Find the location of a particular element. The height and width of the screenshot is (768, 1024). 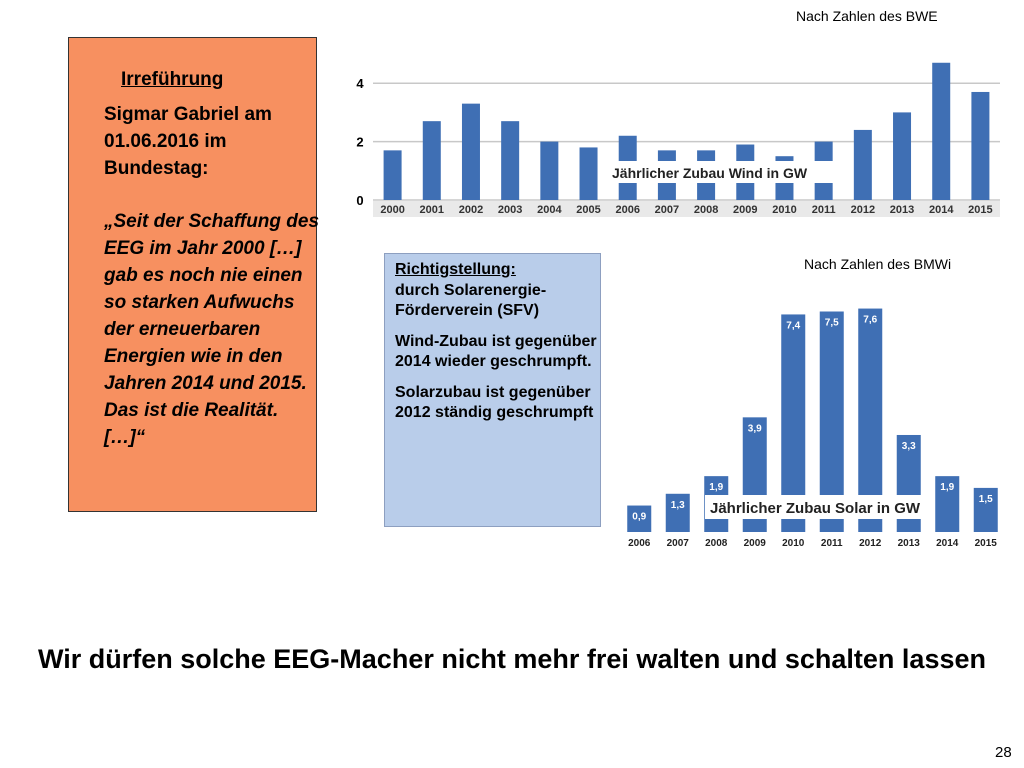

solar-xtick-label: 2012 is located at coordinates (870, 543).